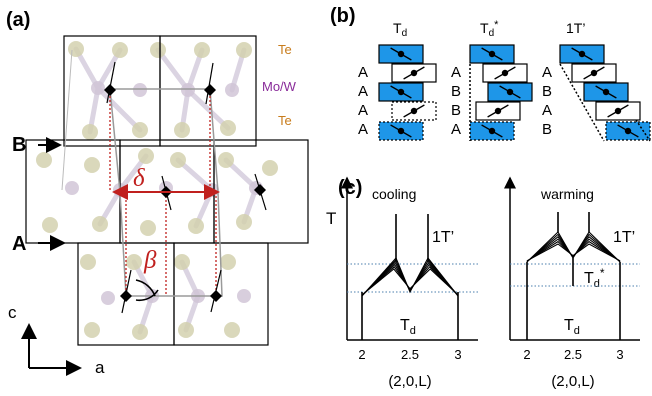 This screenshot has width=652, height=396. What do you see at coordinates (409, 381) in the screenshot?
I see `left-plot-xlabel: (2,0,L)` at bounding box center [409, 381].